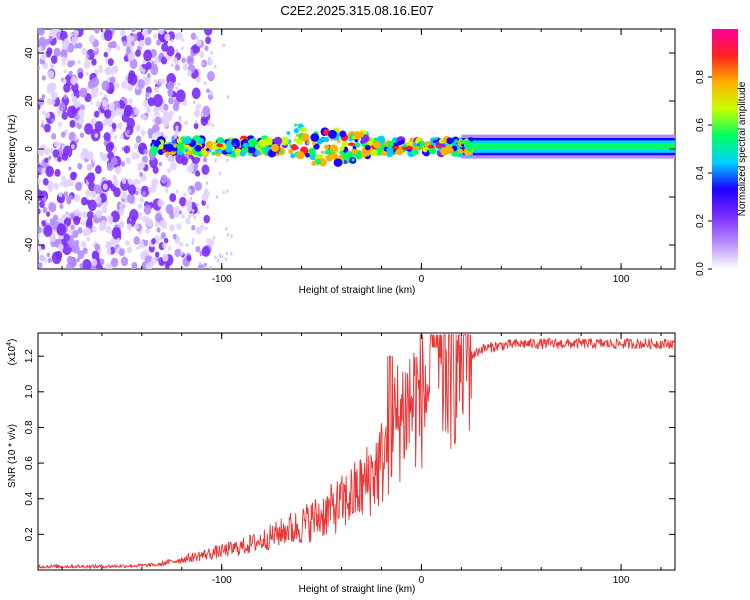 The height and width of the screenshot is (600, 750). What do you see at coordinates (703, 173) in the screenshot?
I see `colorbar-ticks: 0.0 0.2 0.4 0.6 0.8` at bounding box center [703, 173].